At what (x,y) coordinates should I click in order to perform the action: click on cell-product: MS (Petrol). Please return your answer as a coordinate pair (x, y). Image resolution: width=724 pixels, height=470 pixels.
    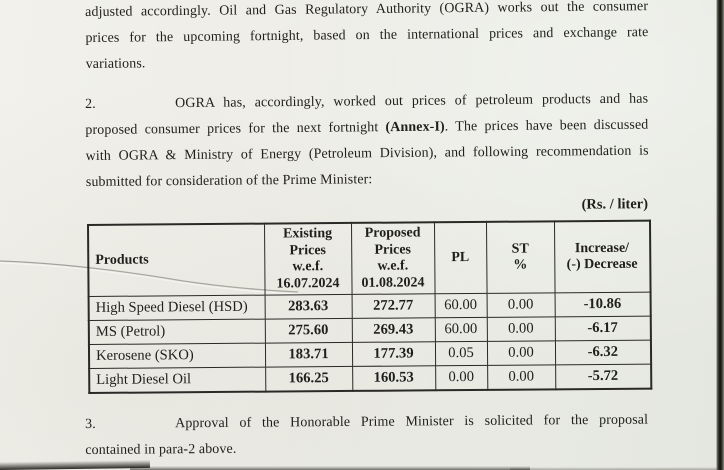
    Looking at the image, I should click on (176, 332).